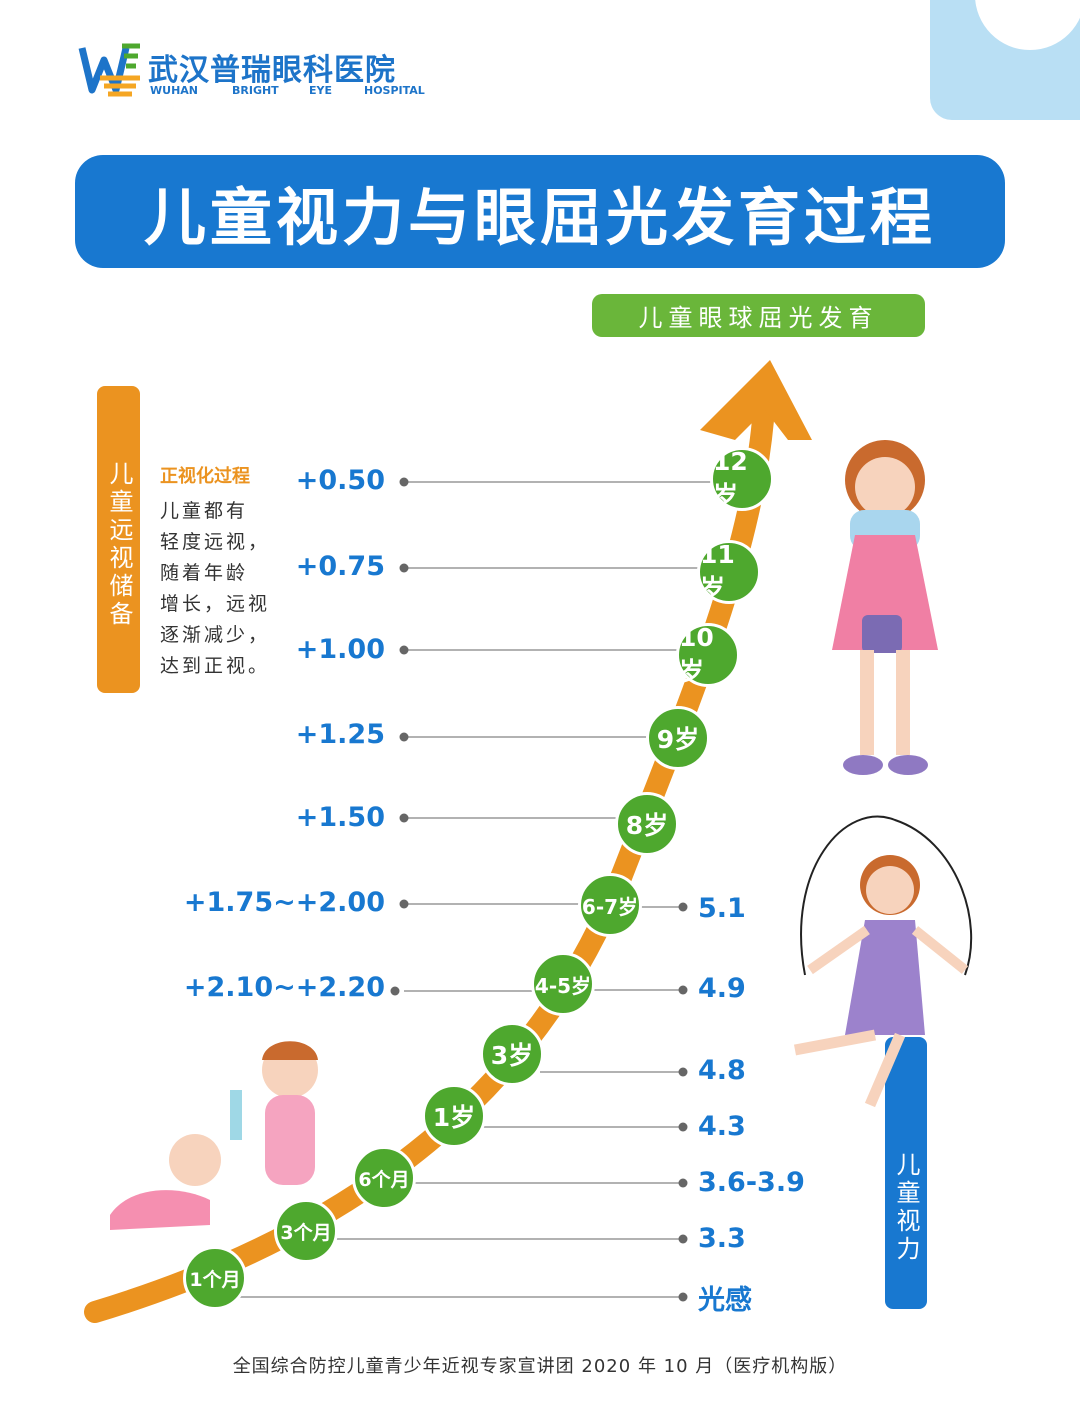 Image resolution: width=1080 pixels, height=1423 pixels. Describe the element at coordinates (340, 734) in the screenshot. I see `hyperopia-value: +1.25` at that location.